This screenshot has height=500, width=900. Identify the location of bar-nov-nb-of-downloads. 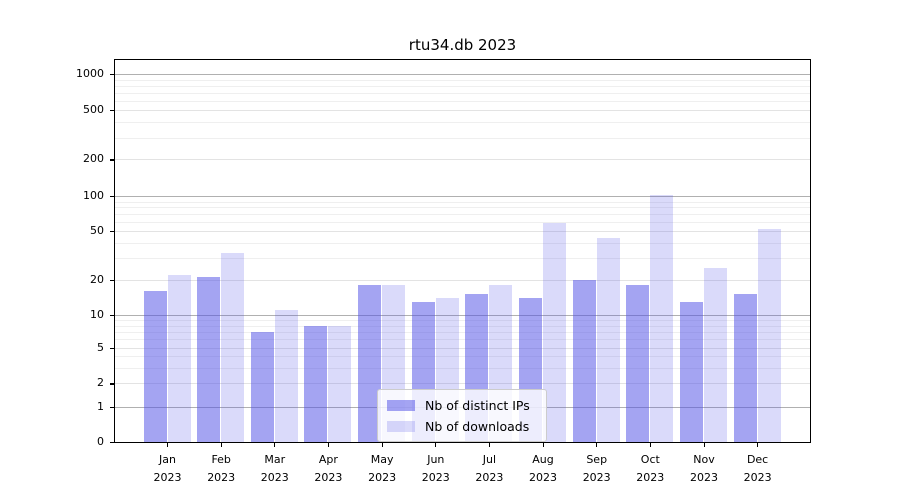
(715, 354).